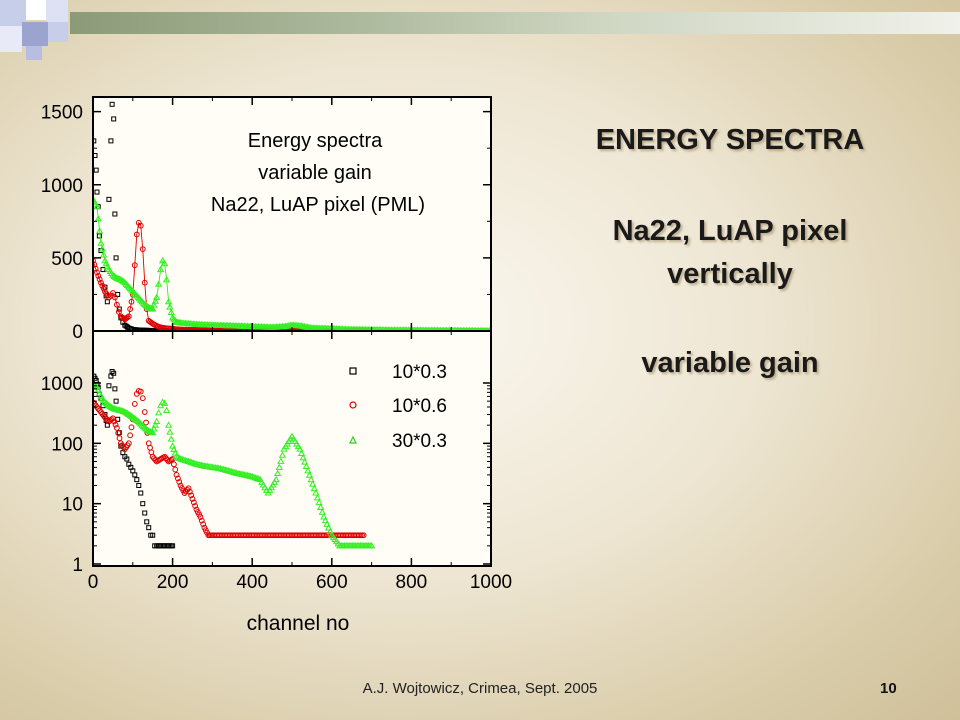  What do you see at coordinates (419, 406) in the screenshot?
I see `legend-label-2: 10*0.6` at bounding box center [419, 406].